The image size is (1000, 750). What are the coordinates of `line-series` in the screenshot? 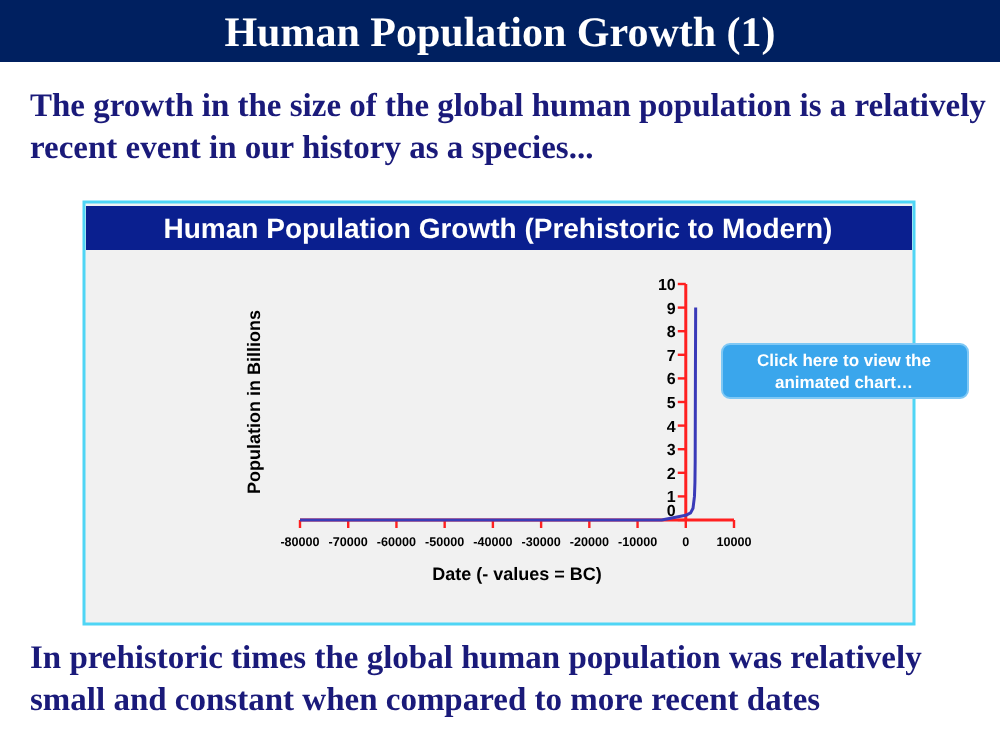 It's located at (498, 414).